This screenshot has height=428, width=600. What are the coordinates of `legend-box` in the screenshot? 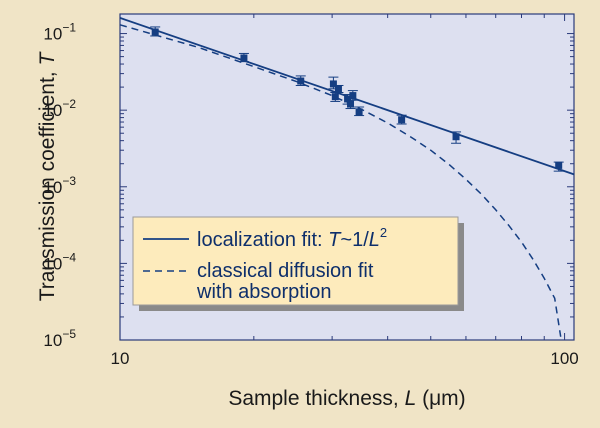 It's located at (295, 261).